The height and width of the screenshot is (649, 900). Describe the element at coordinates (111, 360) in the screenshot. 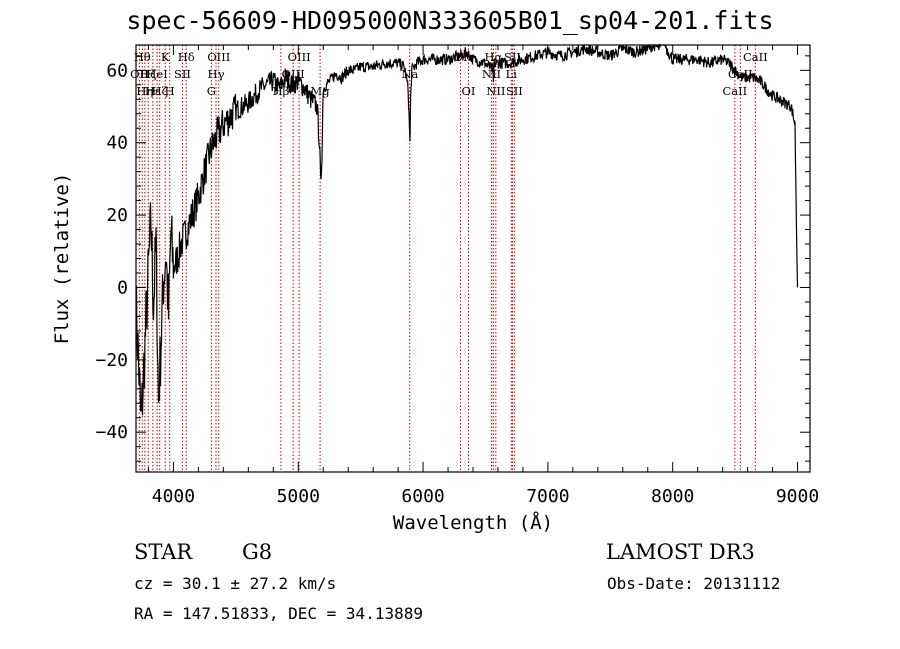

I see `y-tick-label: −20` at that location.